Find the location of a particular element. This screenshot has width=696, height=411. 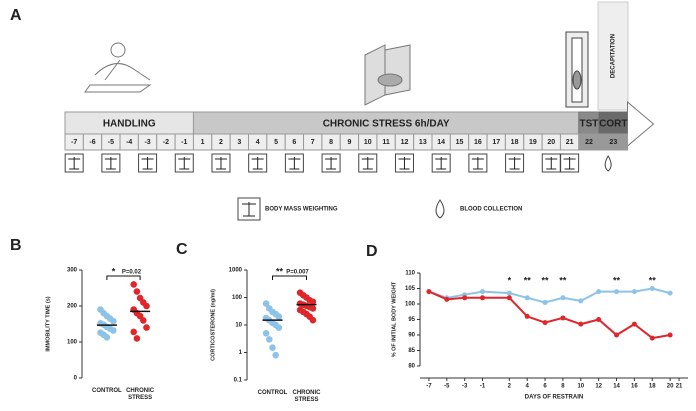

x-tick-label: 4 is located at coordinates (528, 387).